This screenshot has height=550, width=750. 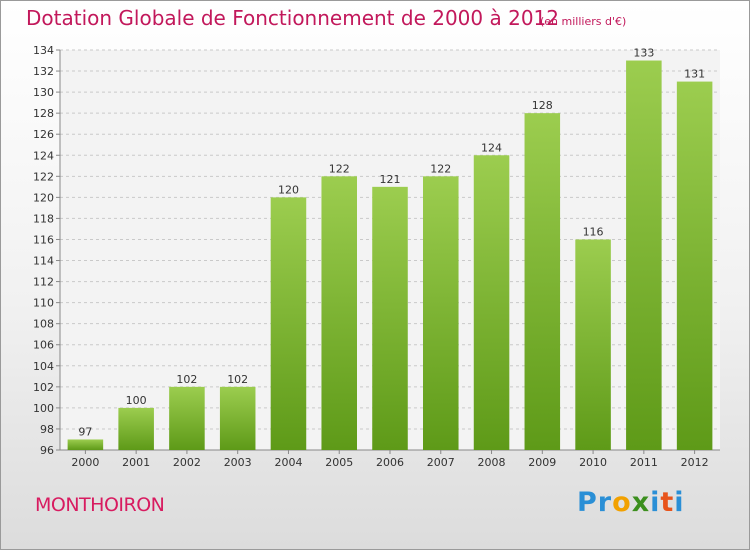 I want to click on y-tick-label: 110, so click(x=43, y=303).